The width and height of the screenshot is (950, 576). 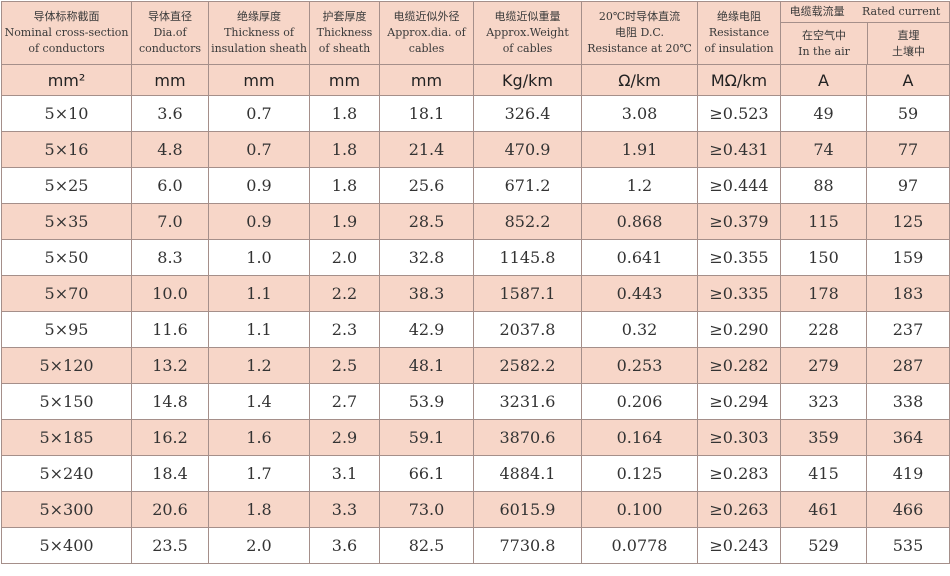 I want to click on table-cell: 5×150, so click(x=66, y=401).